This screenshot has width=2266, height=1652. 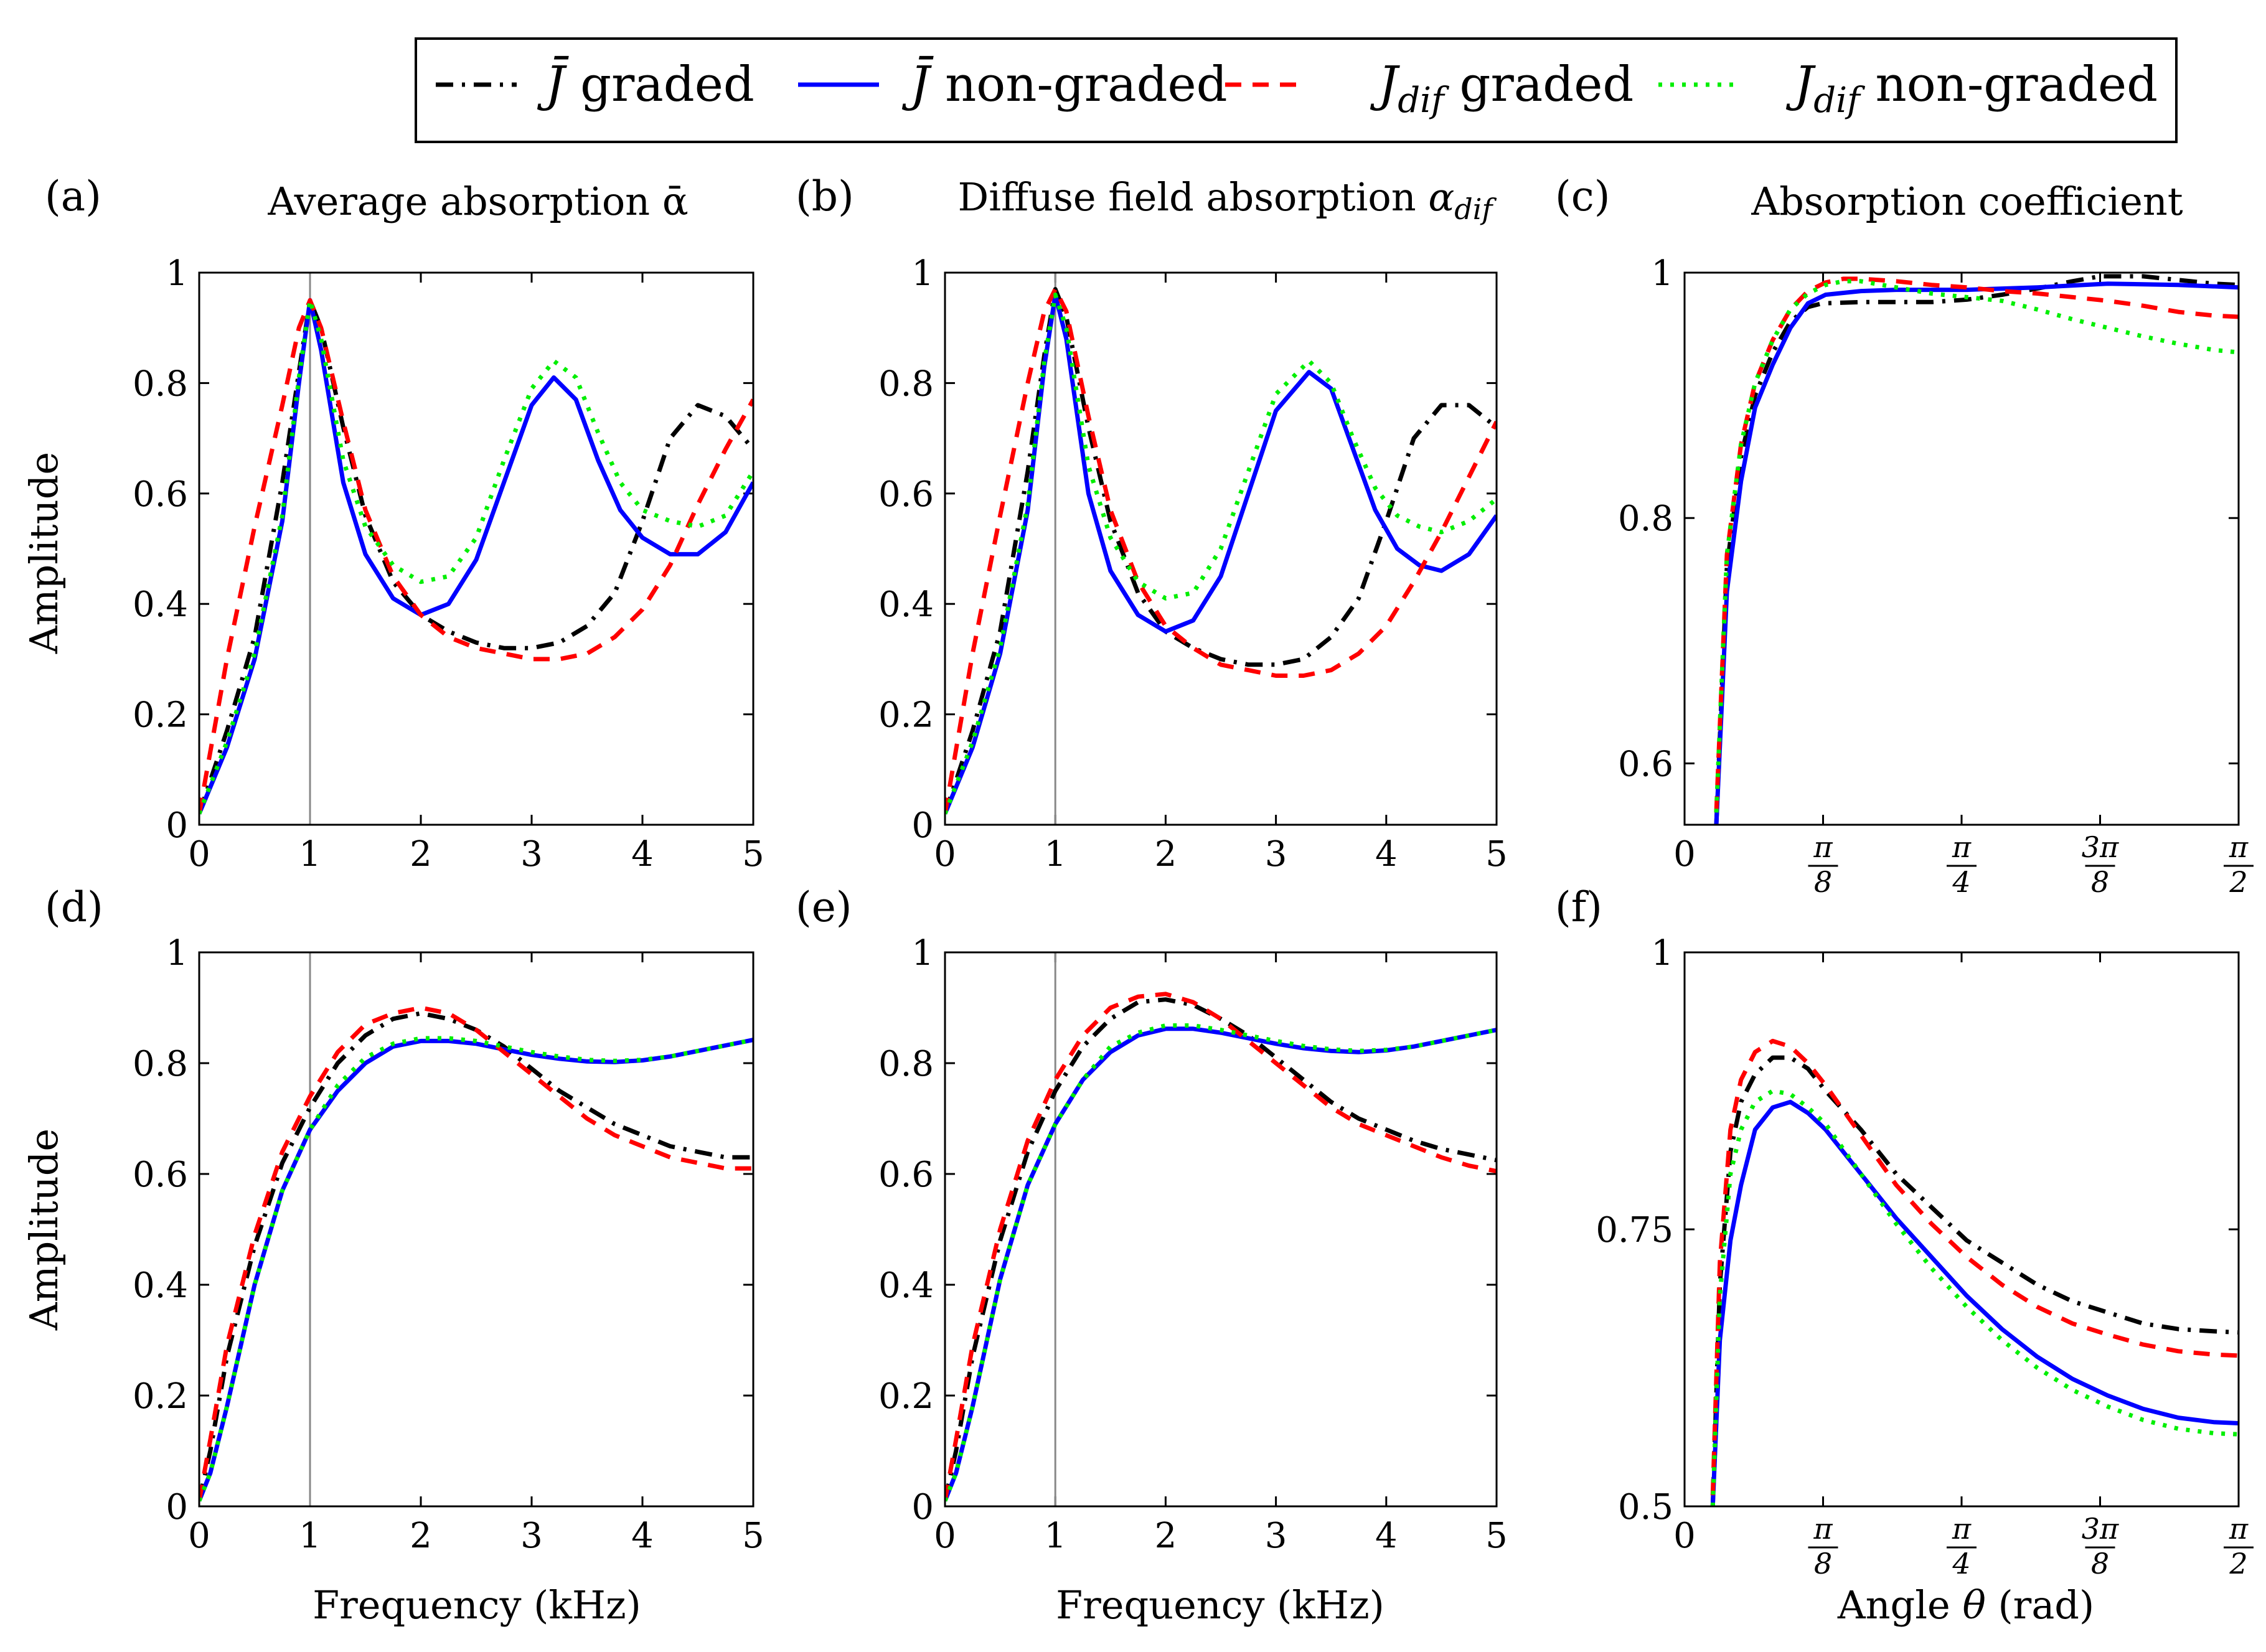 I want to click on ytick-label-e-0: 0, so click(x=923, y=1507).